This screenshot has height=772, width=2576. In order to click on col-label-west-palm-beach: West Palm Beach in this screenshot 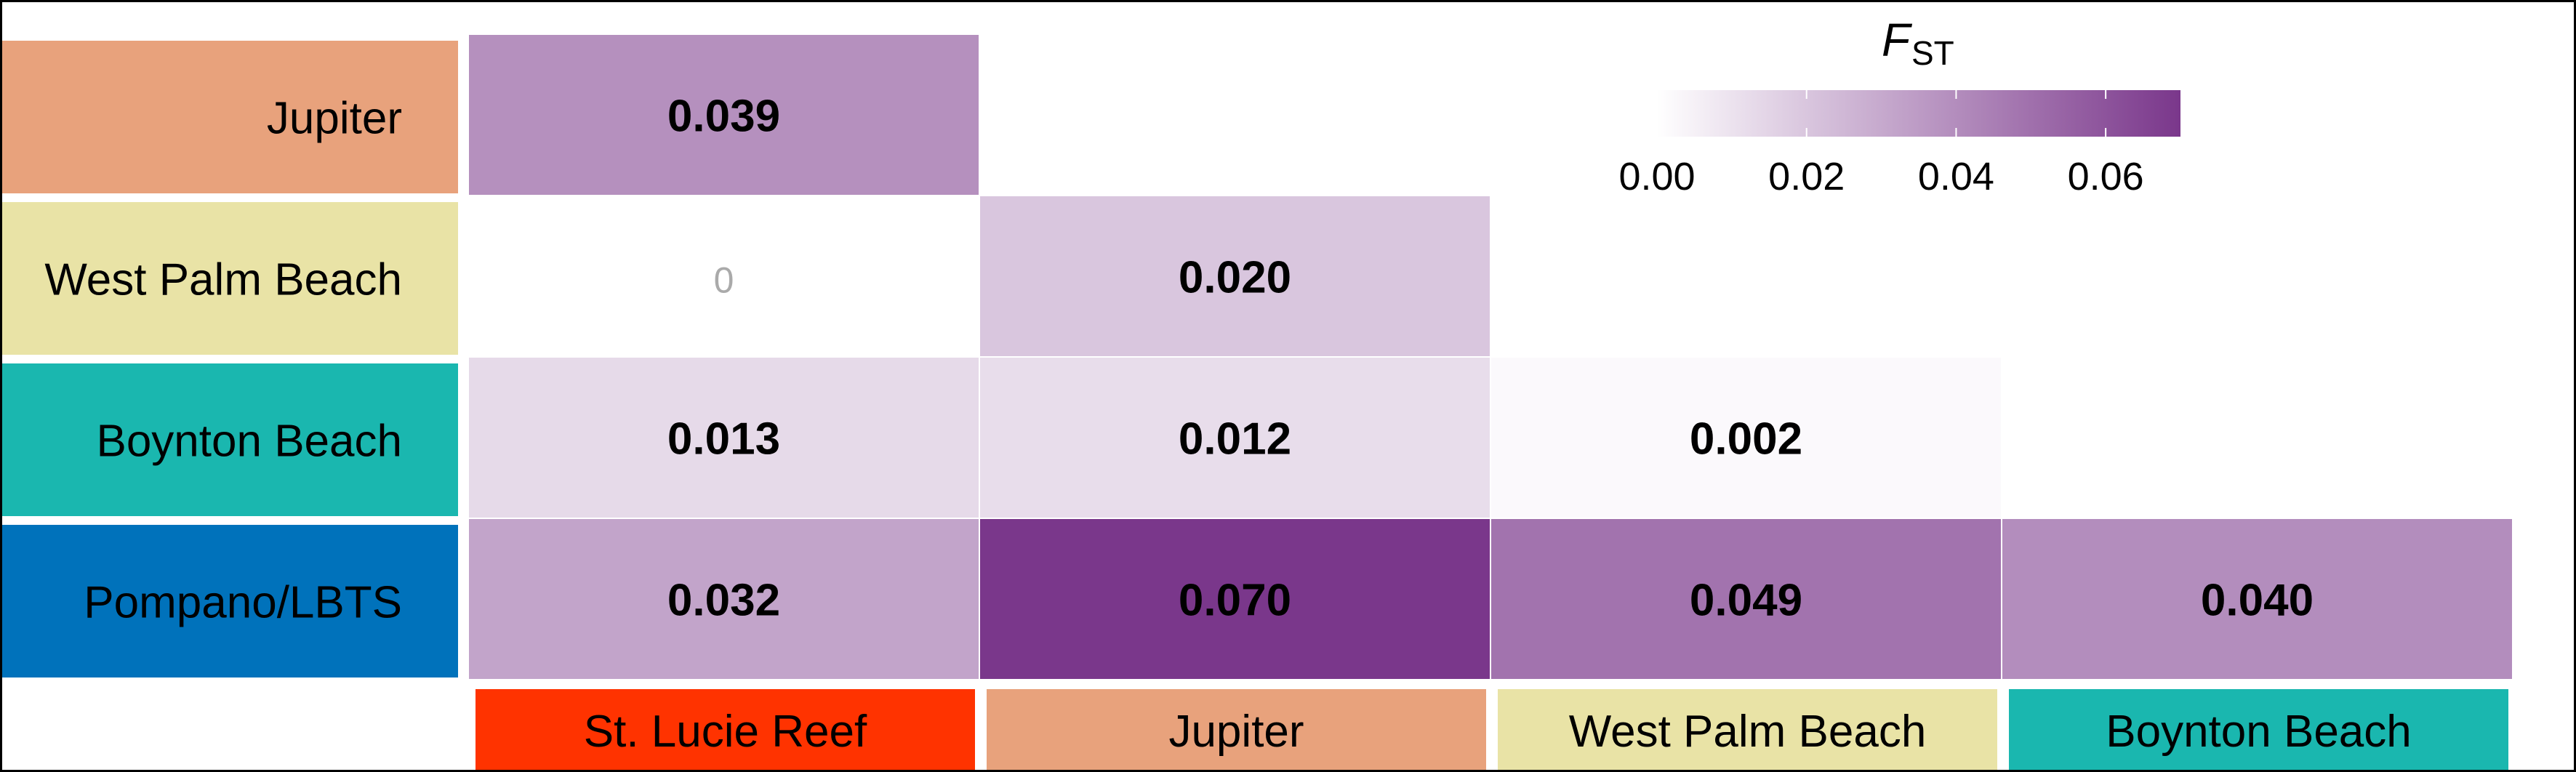, I will do `click(1748, 732)`.